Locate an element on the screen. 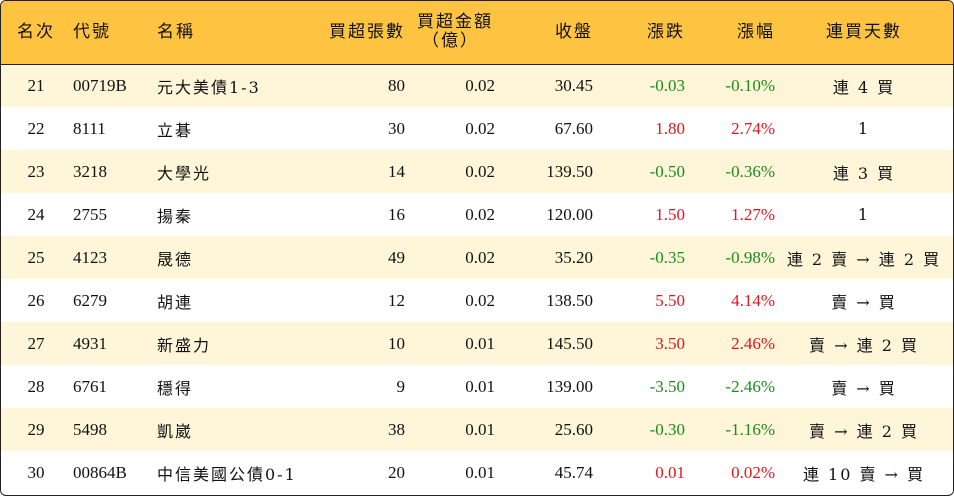 This screenshot has width=954, height=496. table-row: 23 3218 大學光 14 0.02 139.50 -0.50 -0.36% 連 3 買 is located at coordinates (477, 171).